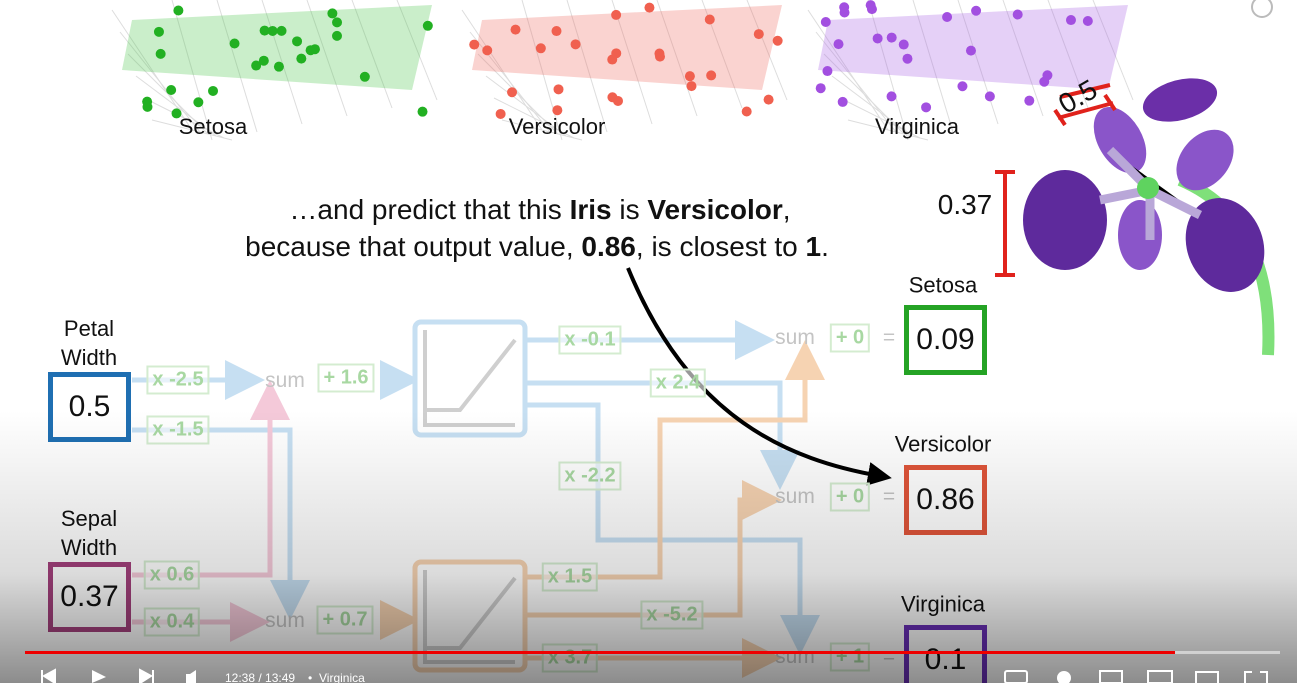 Image resolution: width=1297 pixels, height=683 pixels. What do you see at coordinates (1227, 652) in the screenshot?
I see `progress-remaining` at bounding box center [1227, 652].